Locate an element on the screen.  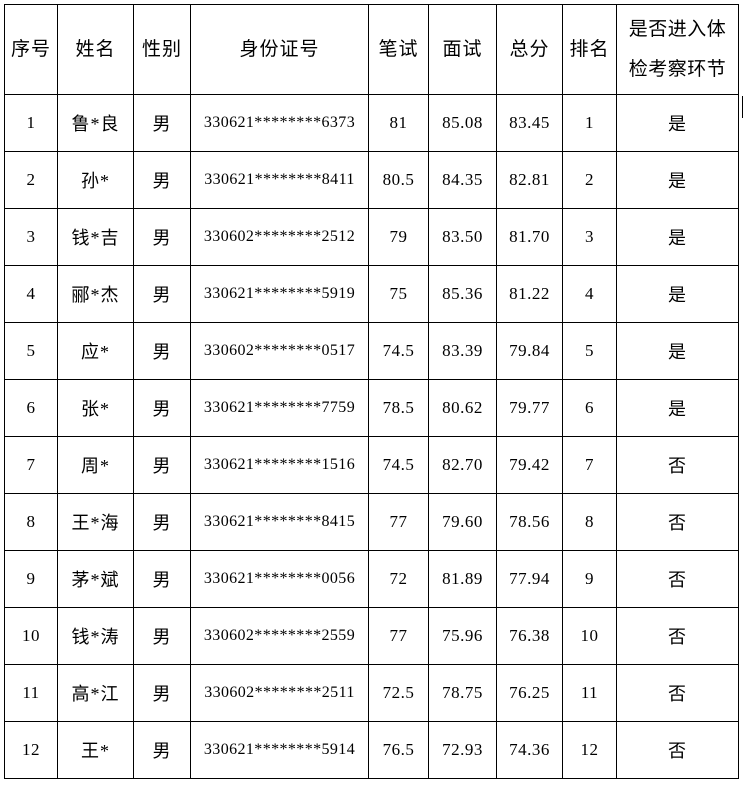
cell-index: 2 is located at coordinates (31, 180).